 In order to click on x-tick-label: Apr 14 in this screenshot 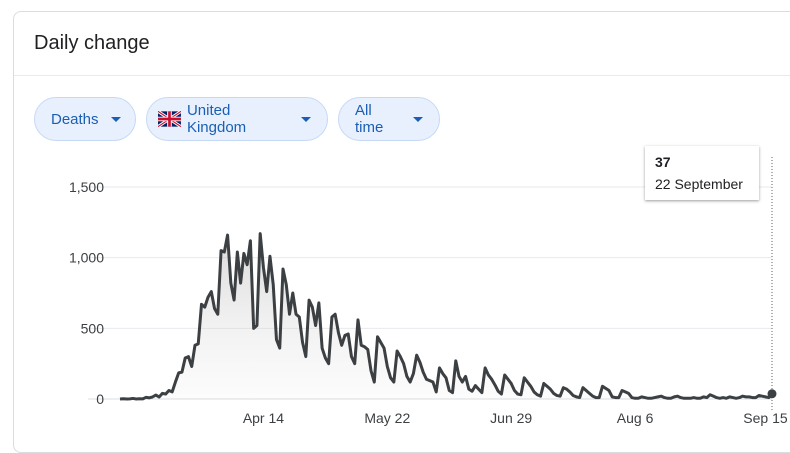, I will do `click(263, 418)`.